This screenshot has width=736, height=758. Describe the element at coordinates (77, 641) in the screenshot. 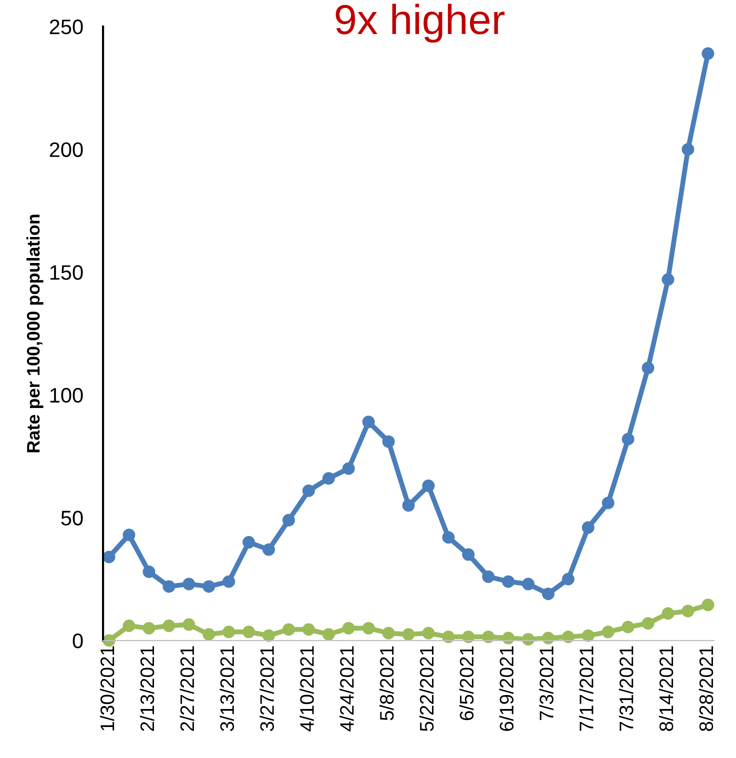

I see `y-tick-label: 0` at that location.